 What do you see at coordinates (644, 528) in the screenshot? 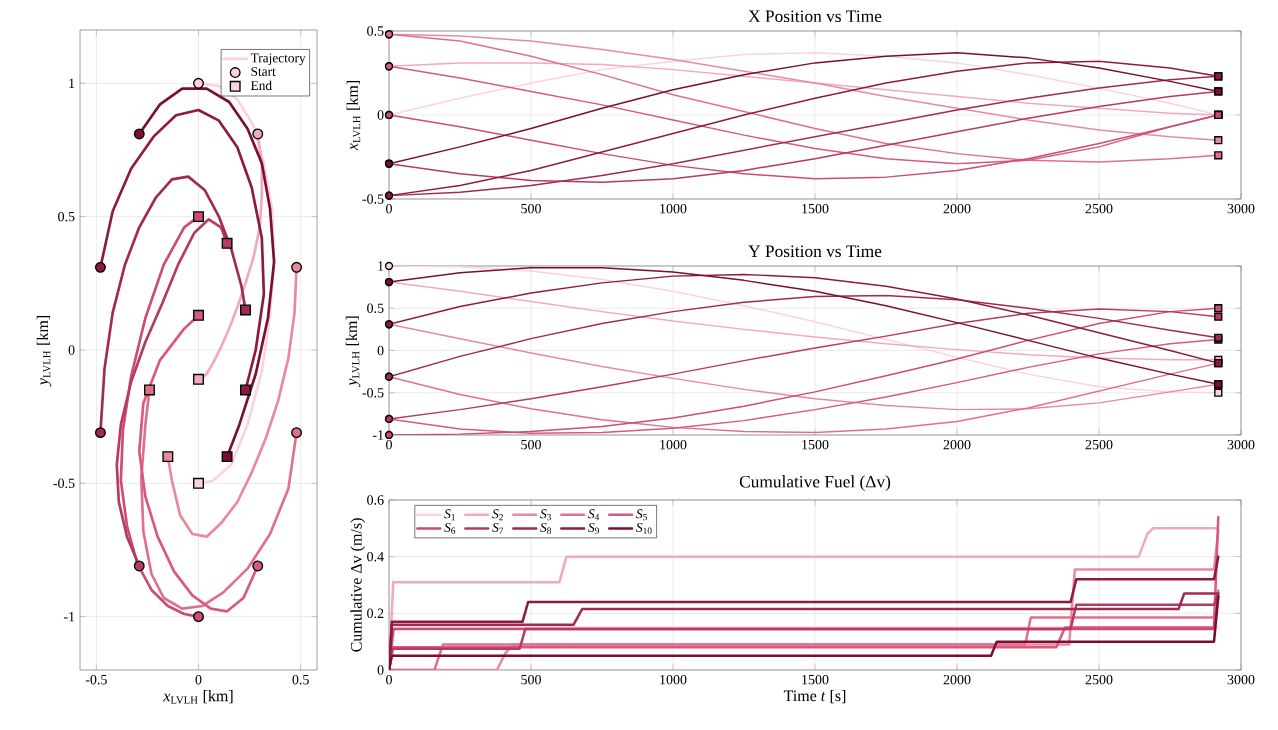
I see `legend-label: S$_{10}$` at bounding box center [644, 528].